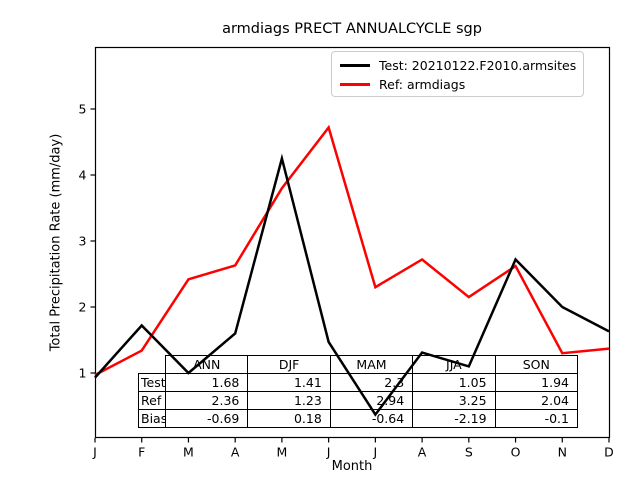  I want to click on table-cell: 1.23, so click(289, 400).